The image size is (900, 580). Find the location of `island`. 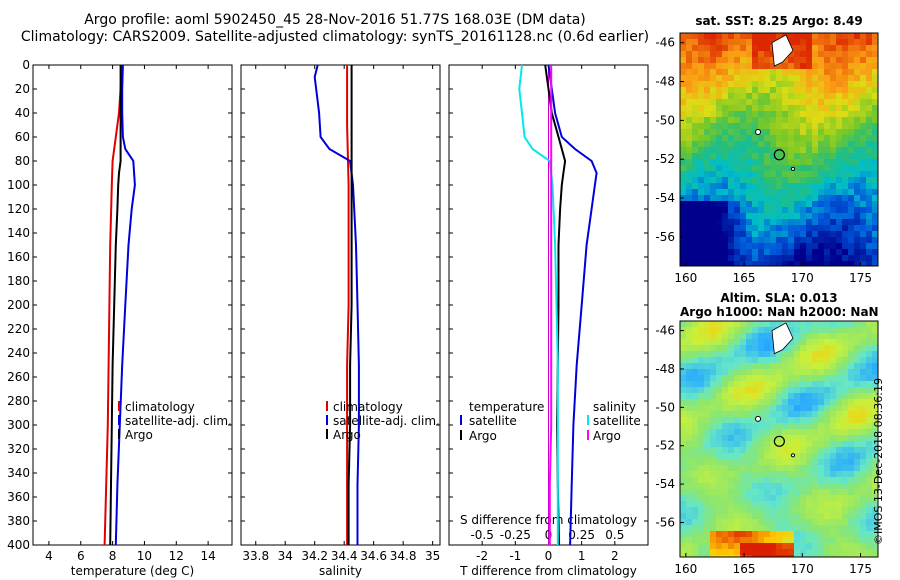

island is located at coordinates (793, 455).